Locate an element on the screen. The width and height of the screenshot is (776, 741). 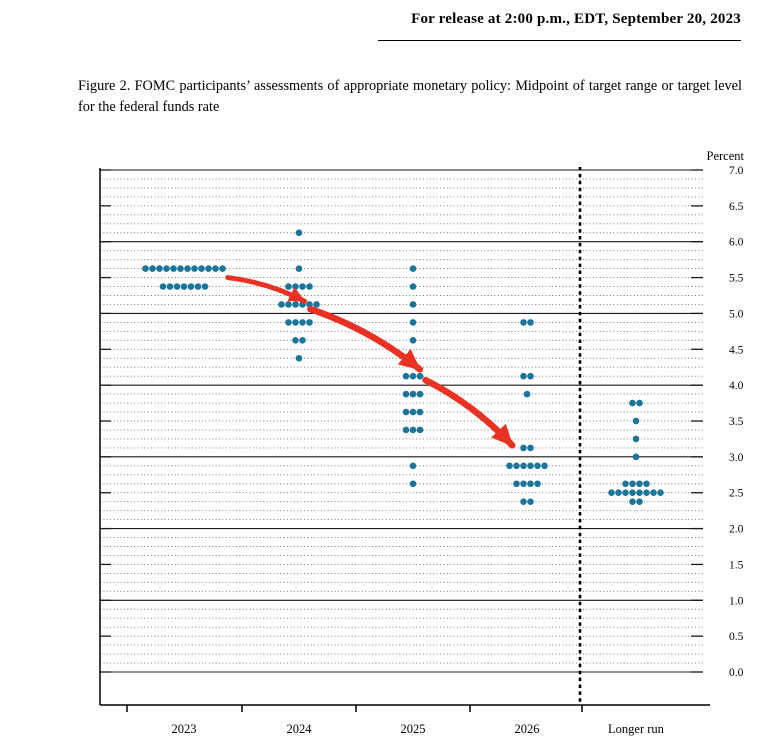
y-tick-label: 4.0 is located at coordinates (736, 386).